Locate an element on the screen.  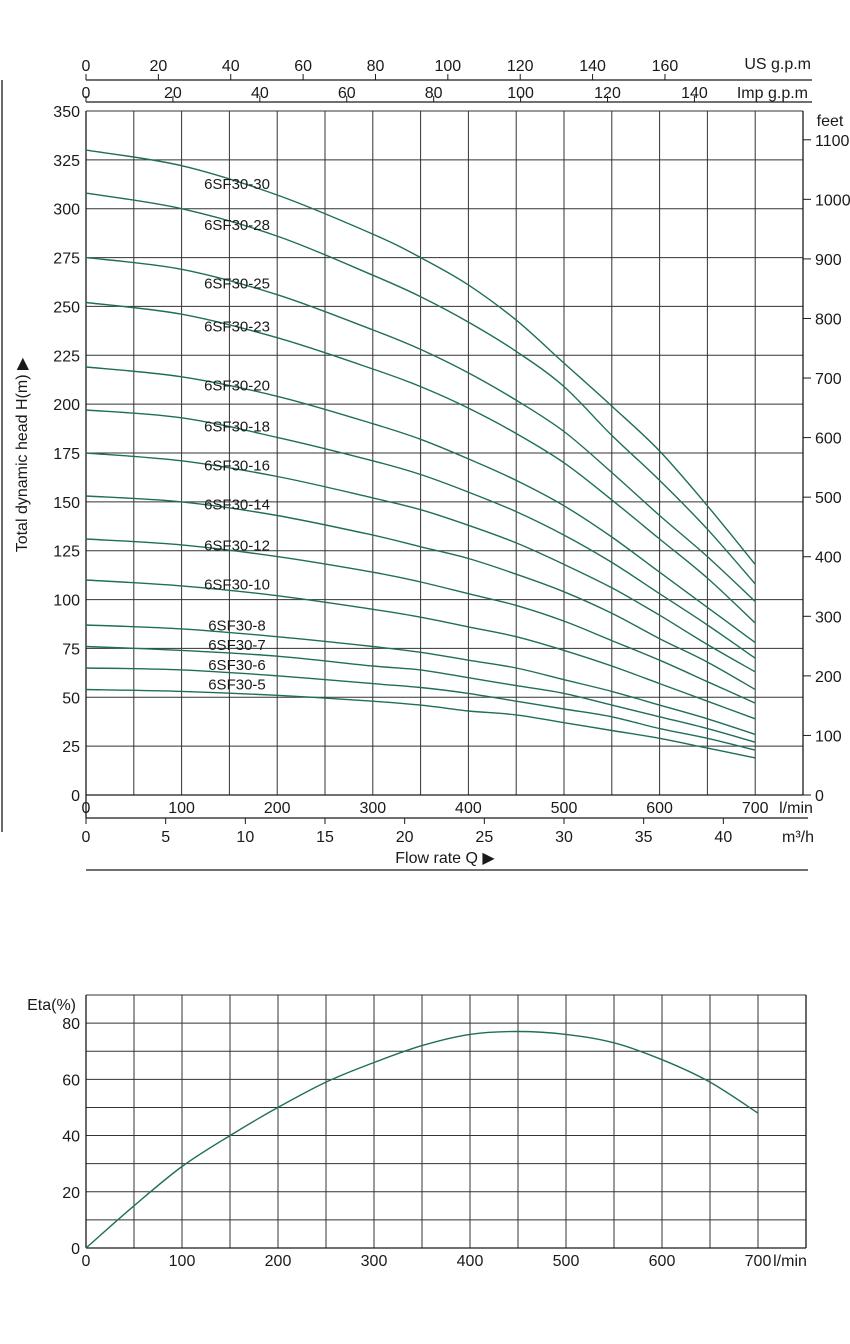
x-tick-label: 200 is located at coordinates (277, 808).